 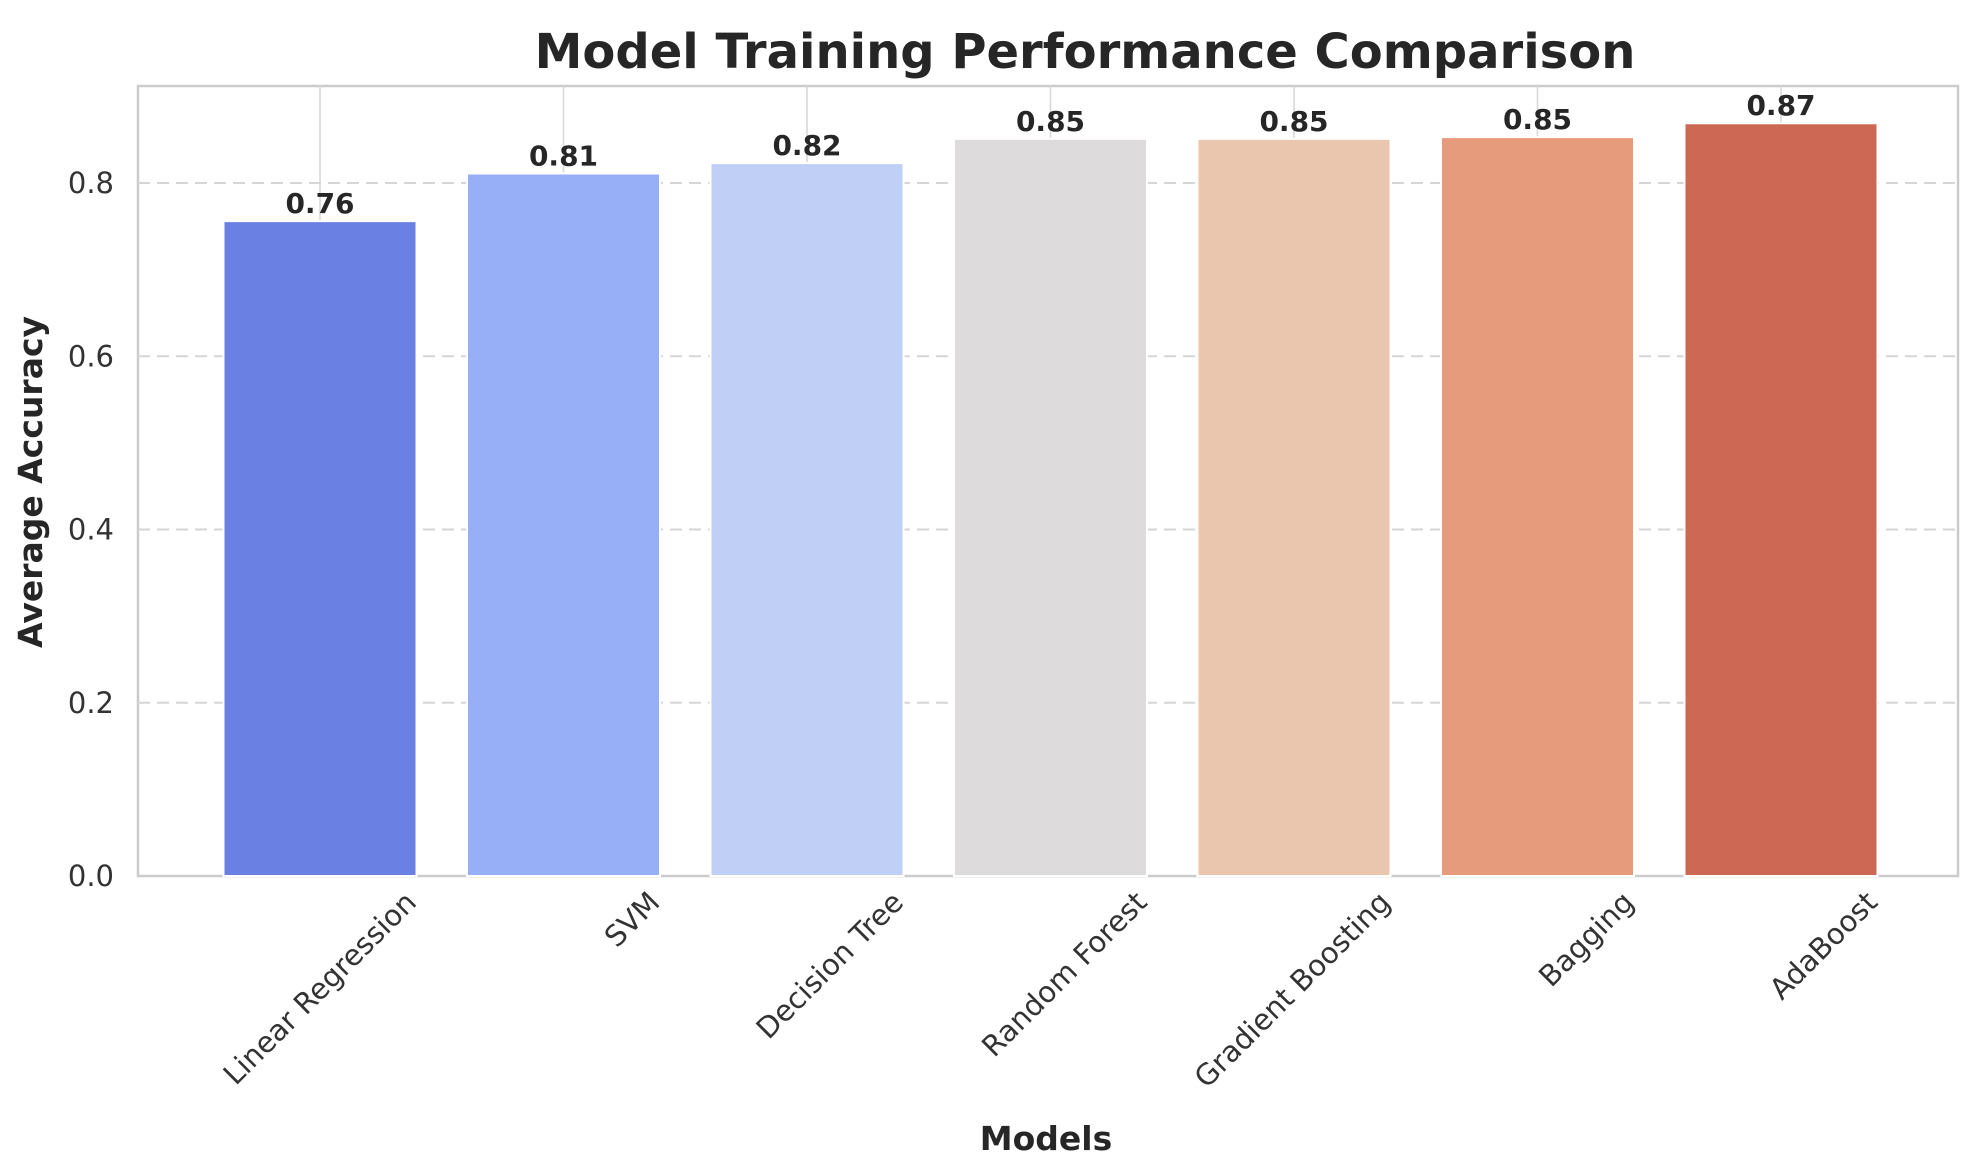 What do you see at coordinates (563, 155) in the screenshot?
I see `bar-value-label: 0.81` at bounding box center [563, 155].